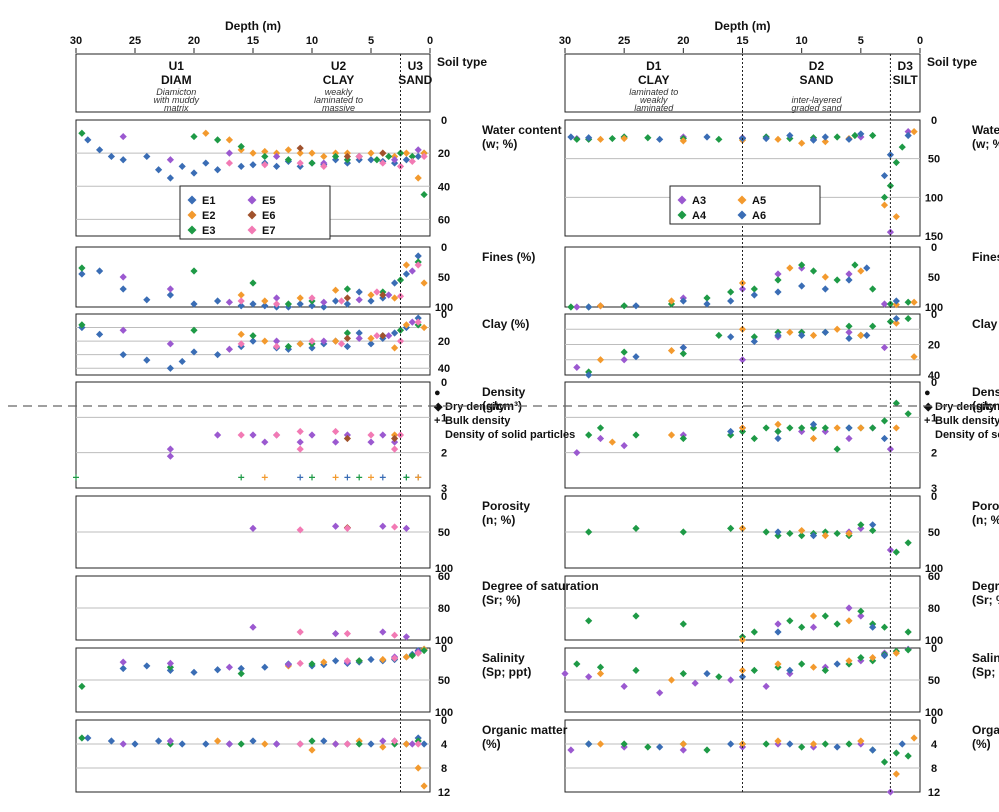  What do you see at coordinates (934, 376) in the screenshot?
I see `value-tick-label: 40` at bounding box center [934, 376].